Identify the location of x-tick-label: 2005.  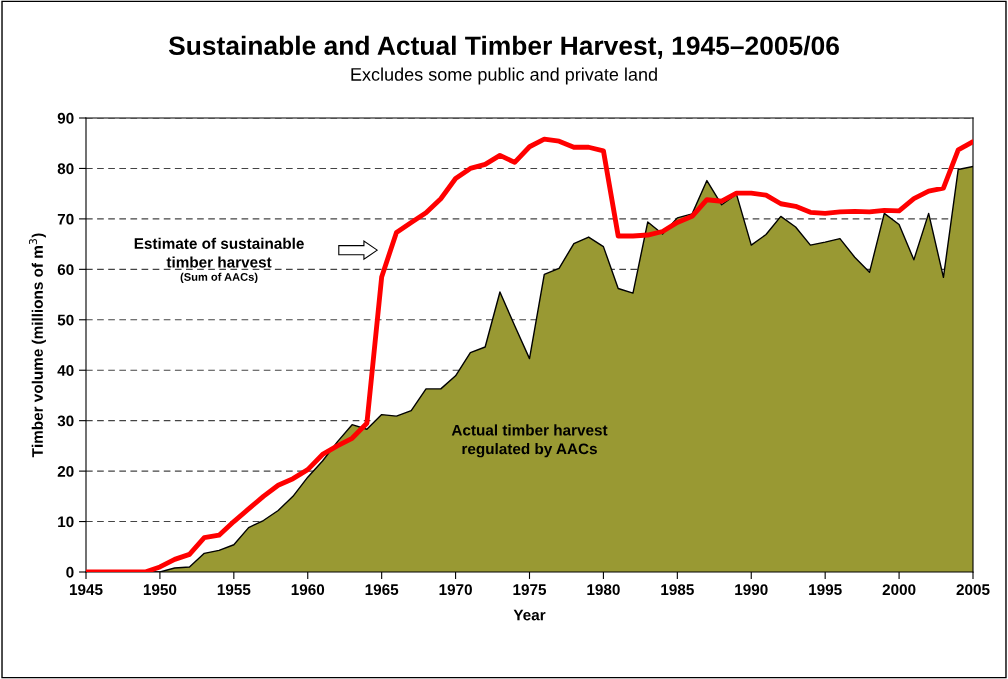
(973, 590).